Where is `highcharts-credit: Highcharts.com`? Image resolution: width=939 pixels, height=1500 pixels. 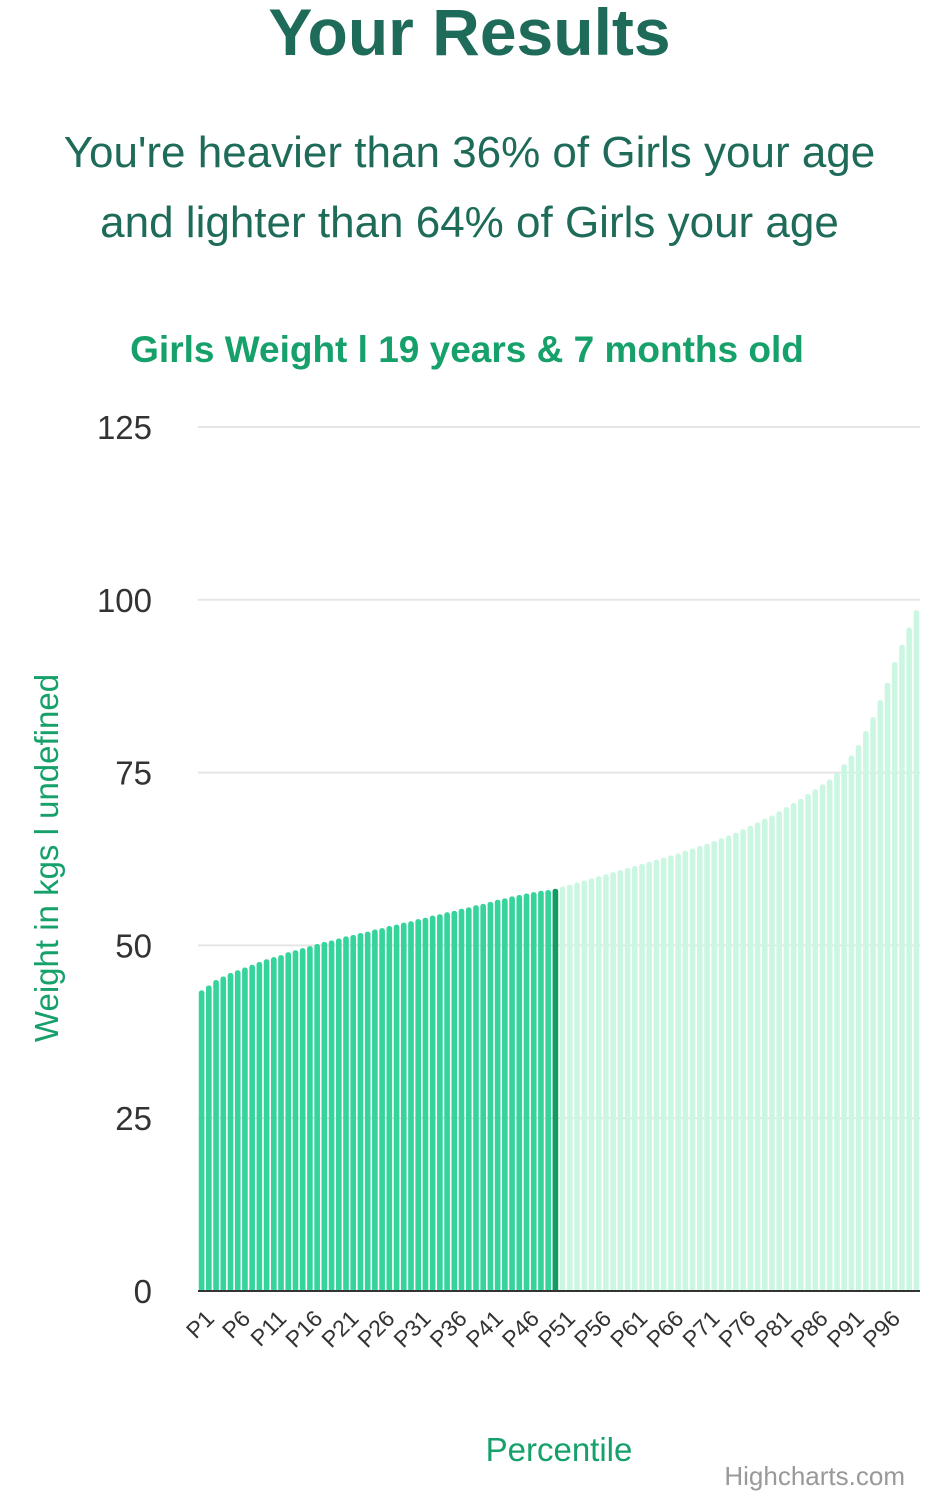 highcharts-credit: Highcharts.com is located at coordinates (814, 1476).